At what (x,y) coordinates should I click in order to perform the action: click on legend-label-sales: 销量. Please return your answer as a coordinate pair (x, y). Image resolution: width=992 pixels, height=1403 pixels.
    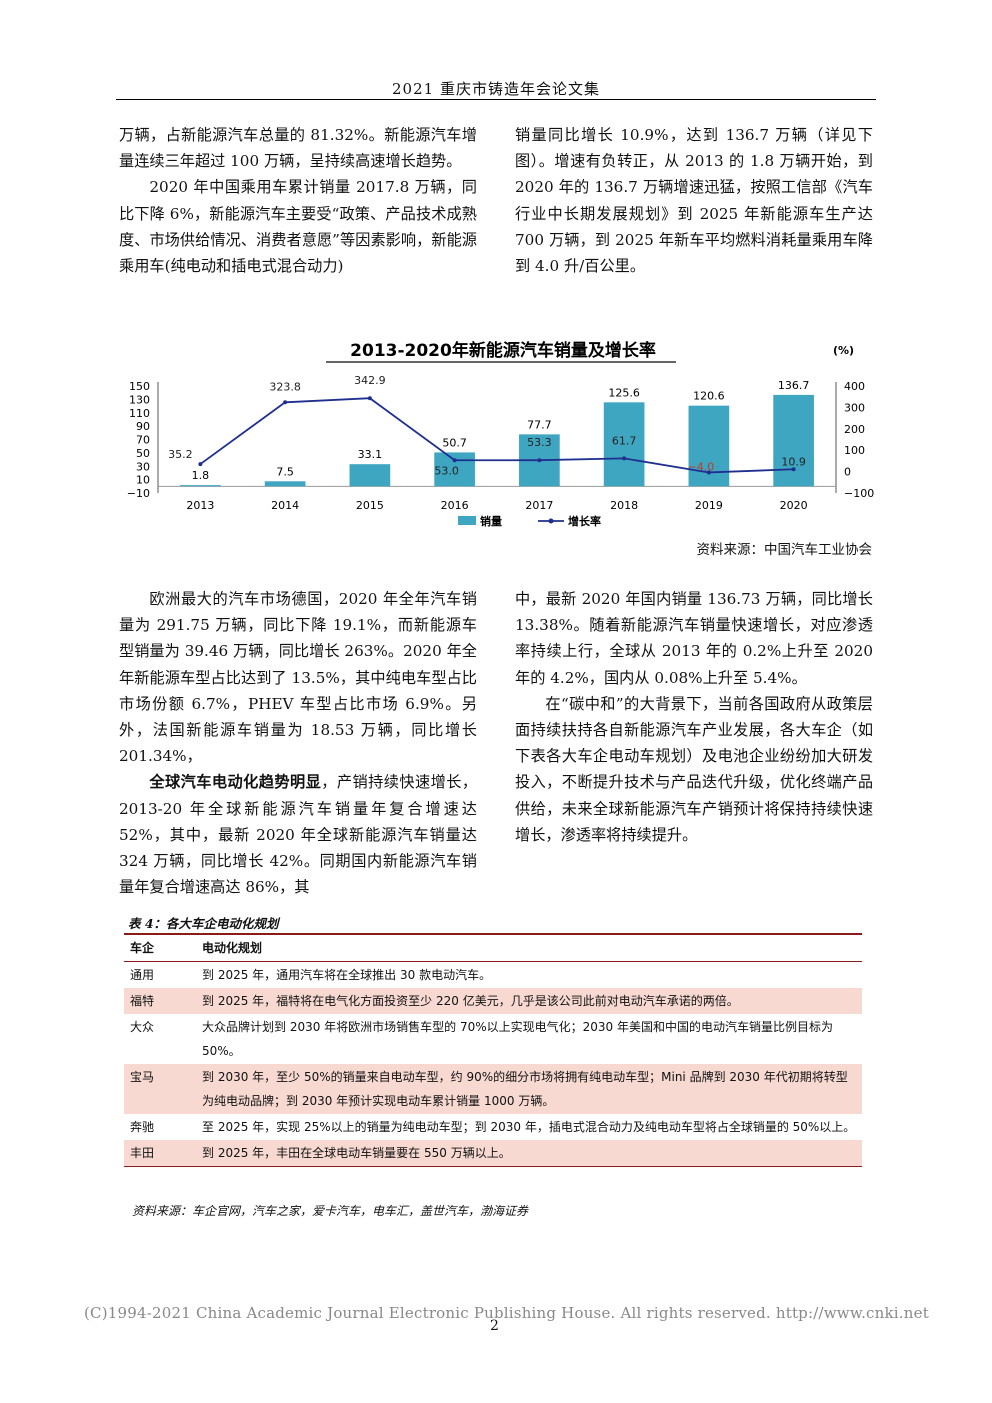
    Looking at the image, I should click on (491, 521).